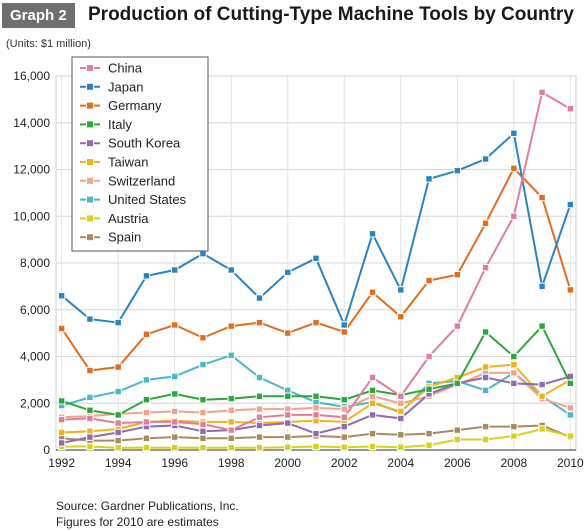 This screenshot has height=530, width=584. What do you see at coordinates (90, 86) in the screenshot?
I see `legend-marker-japan` at bounding box center [90, 86].